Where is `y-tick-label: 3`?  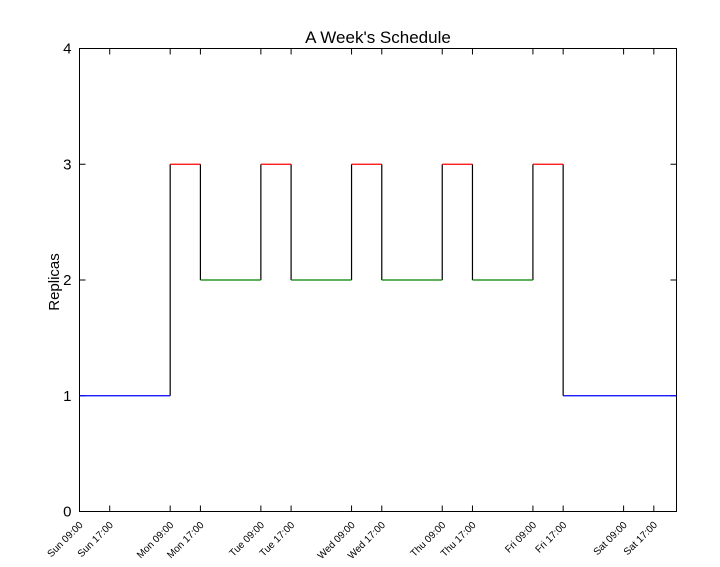 y-tick-label: 3 is located at coordinates (67, 164).